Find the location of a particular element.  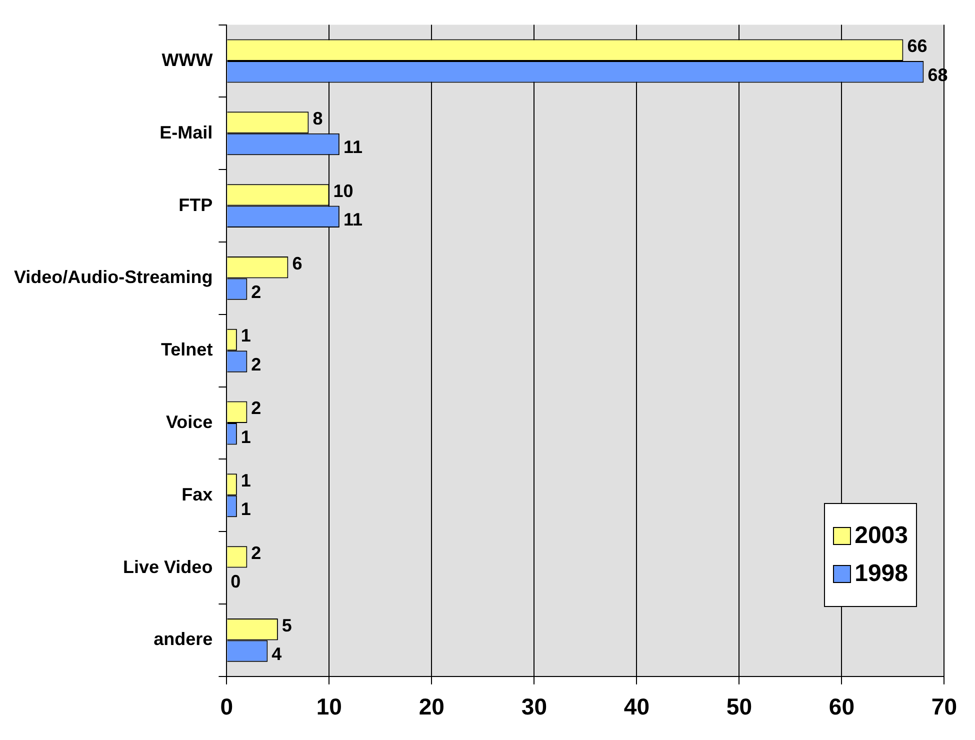

legend-label: 2003 is located at coordinates (881, 536).